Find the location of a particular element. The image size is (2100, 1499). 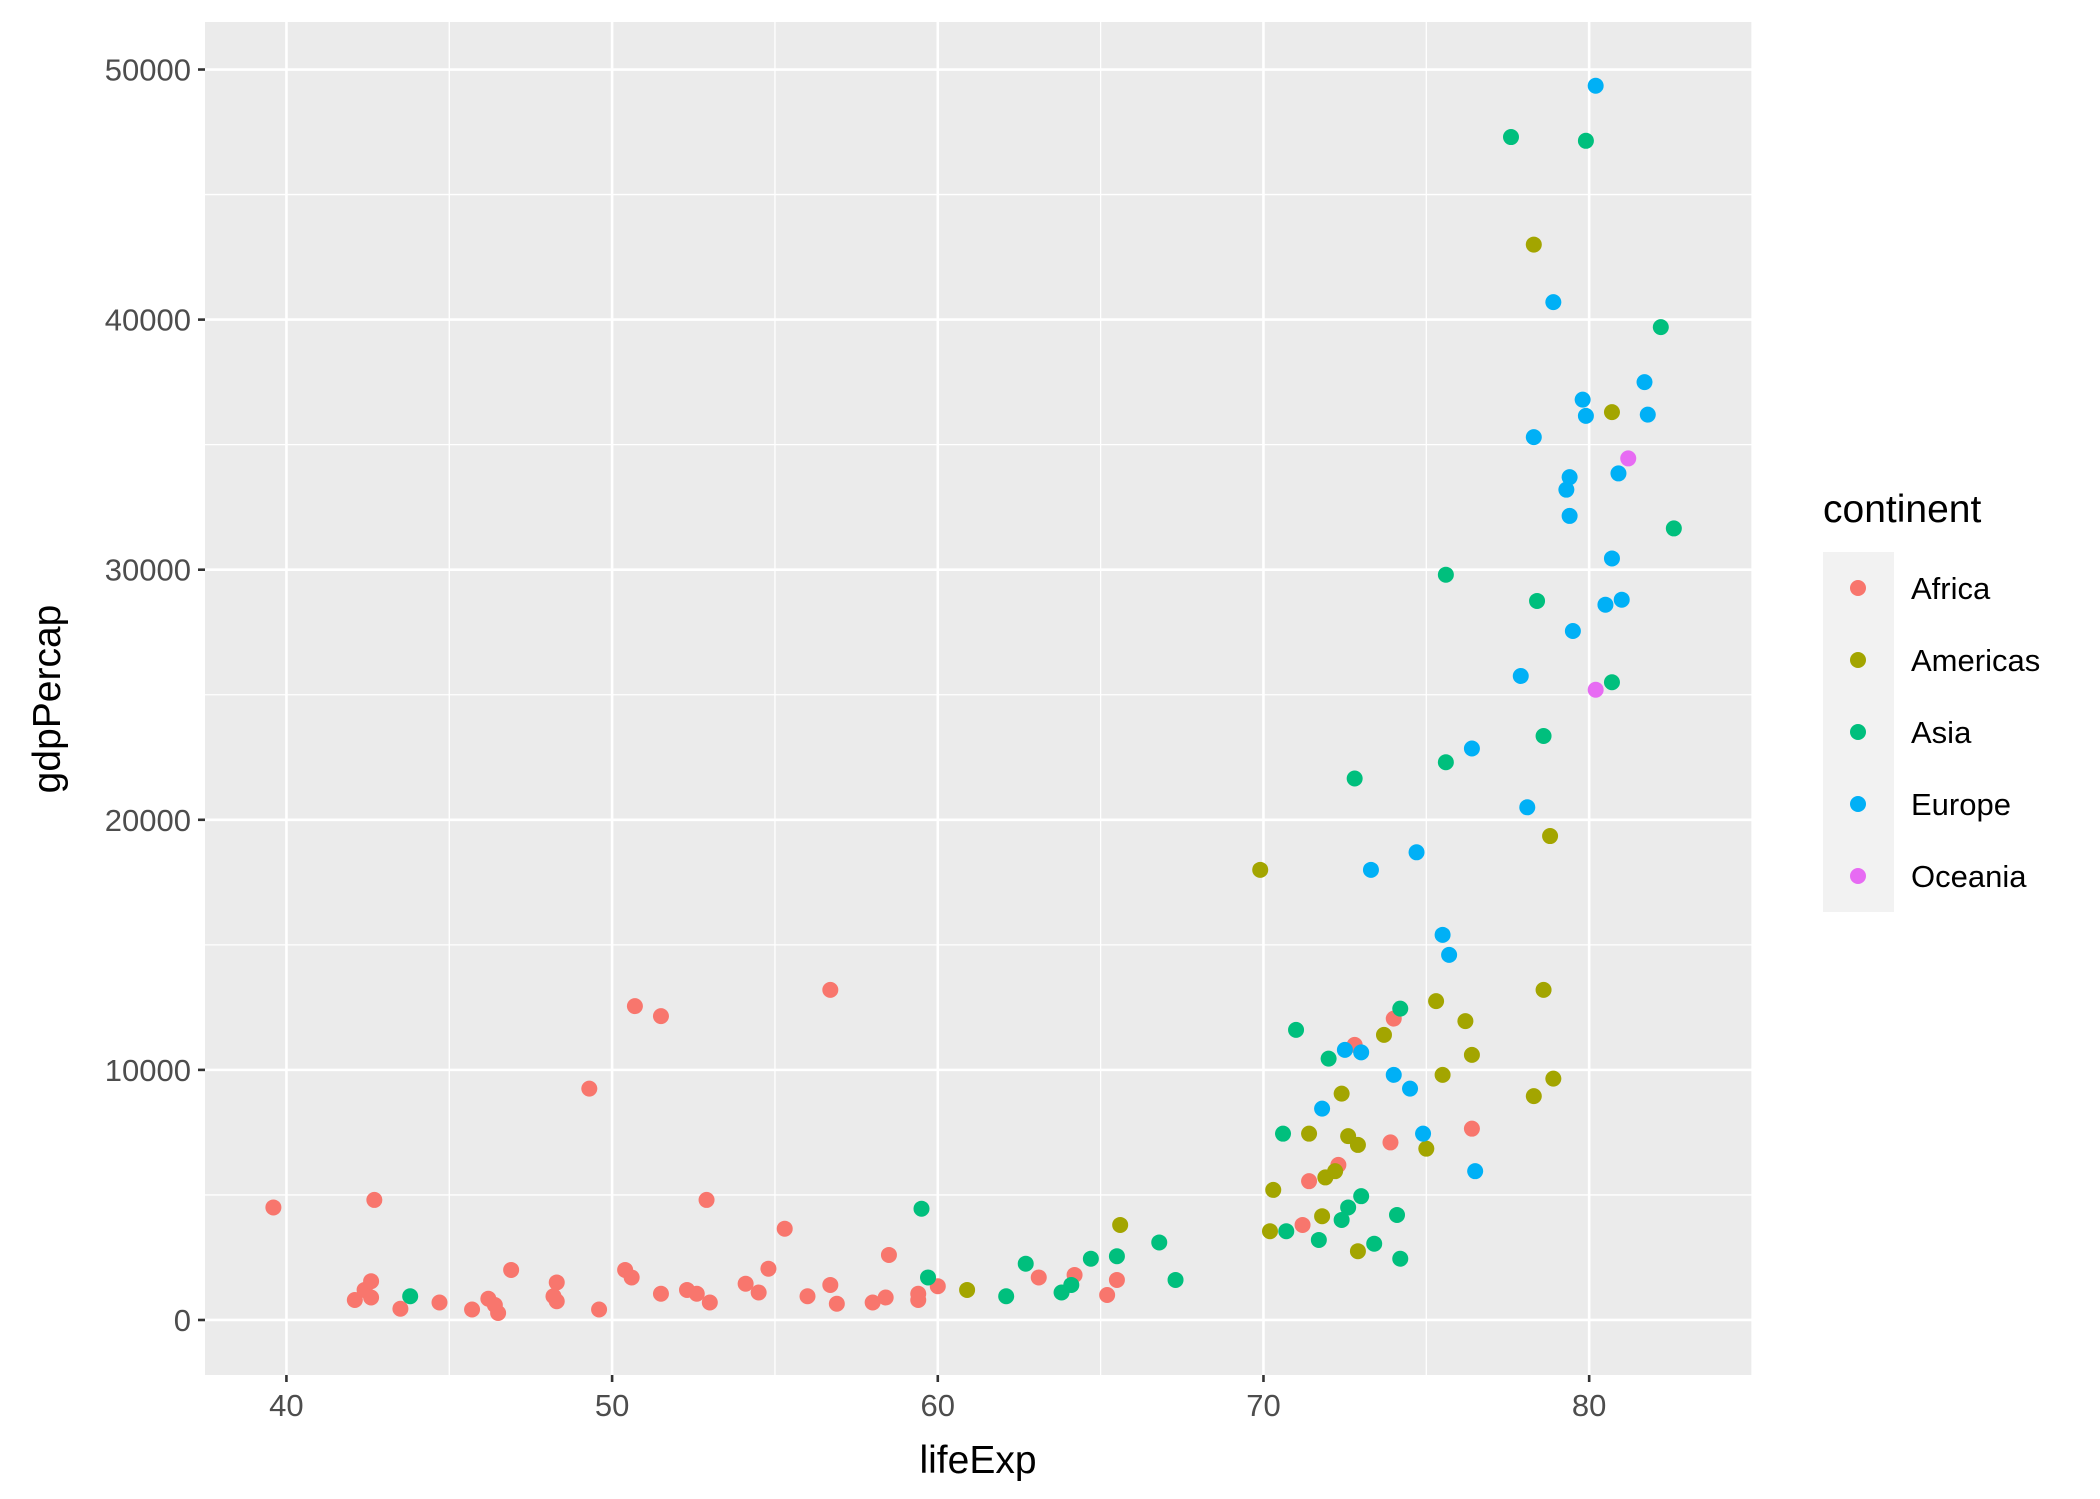

point-oceania is located at coordinates (1595, 689).